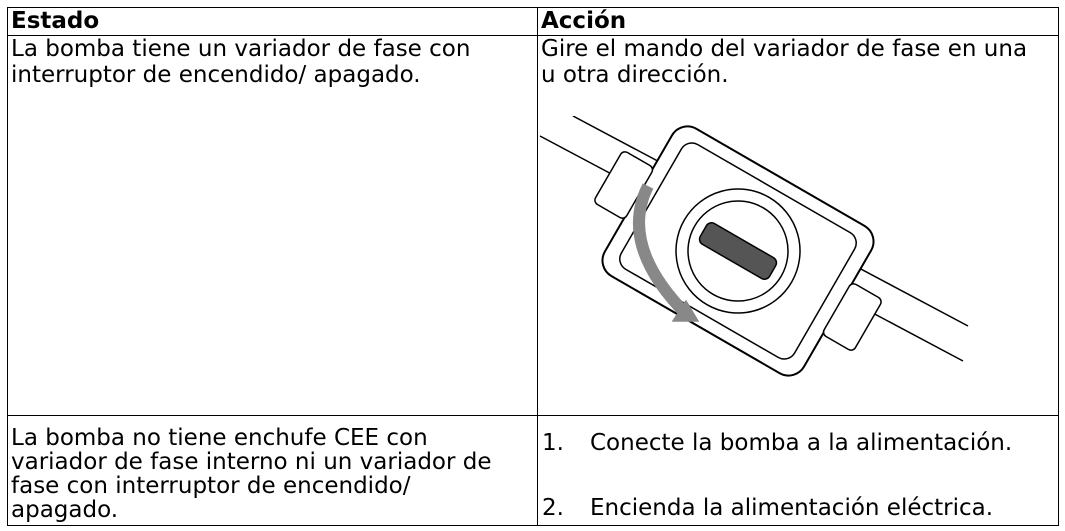  Describe the element at coordinates (801, 443) in the screenshot. I see `item-text: Conecte la bomba a la alimentación.` at that location.